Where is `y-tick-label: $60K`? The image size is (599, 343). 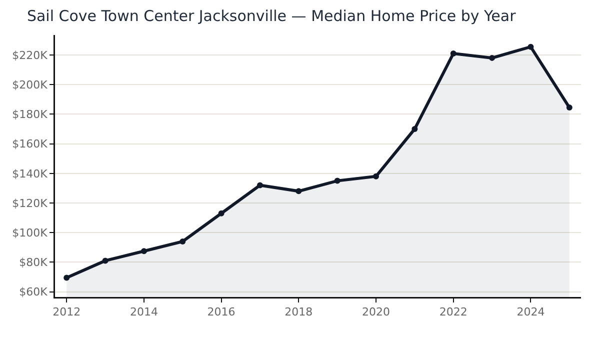
y-tick-label: $60K is located at coordinates (33, 292).